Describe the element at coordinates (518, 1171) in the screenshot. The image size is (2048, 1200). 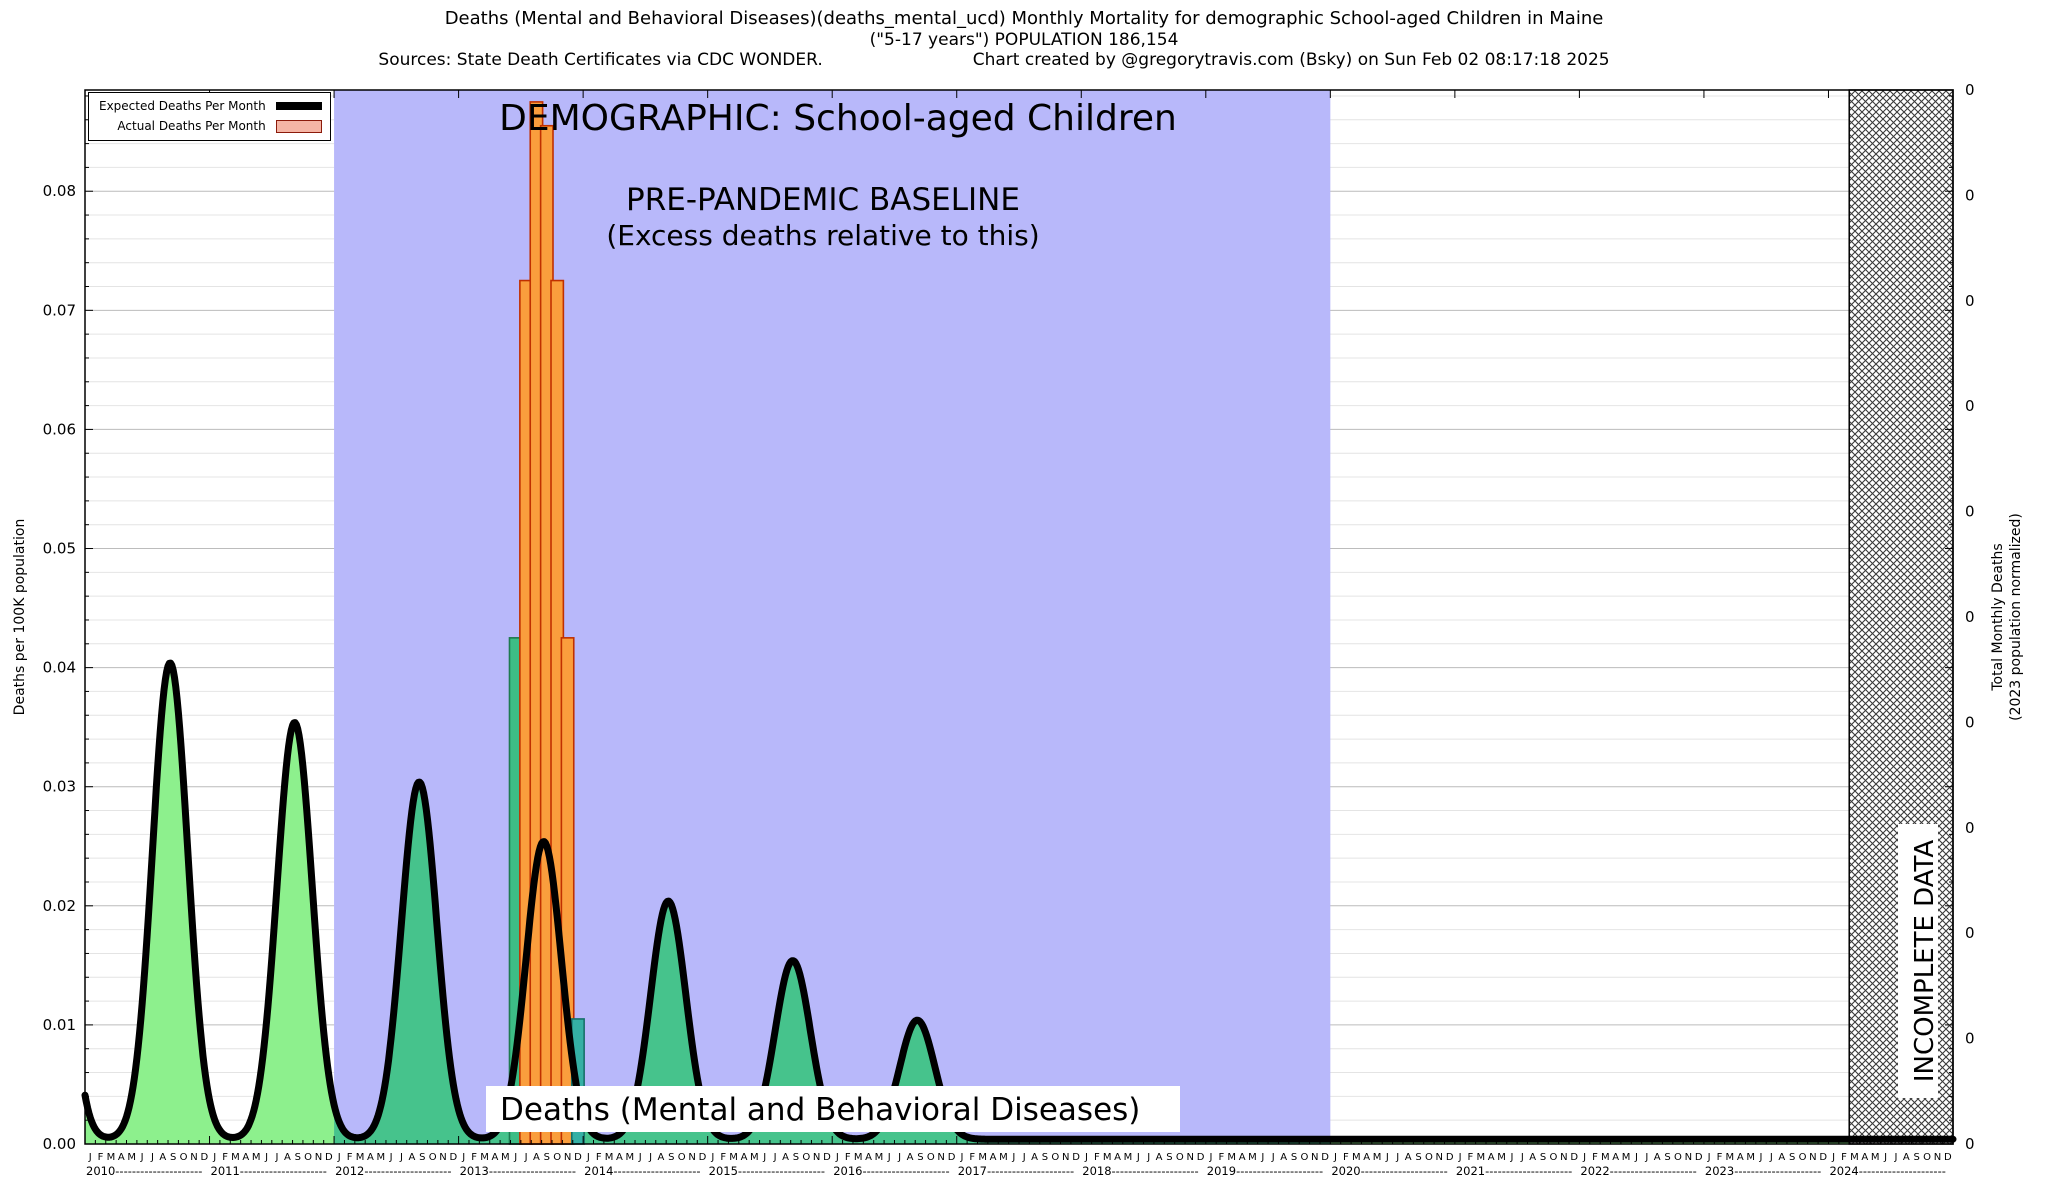
I see `year-label: 2013---------------------` at that location.